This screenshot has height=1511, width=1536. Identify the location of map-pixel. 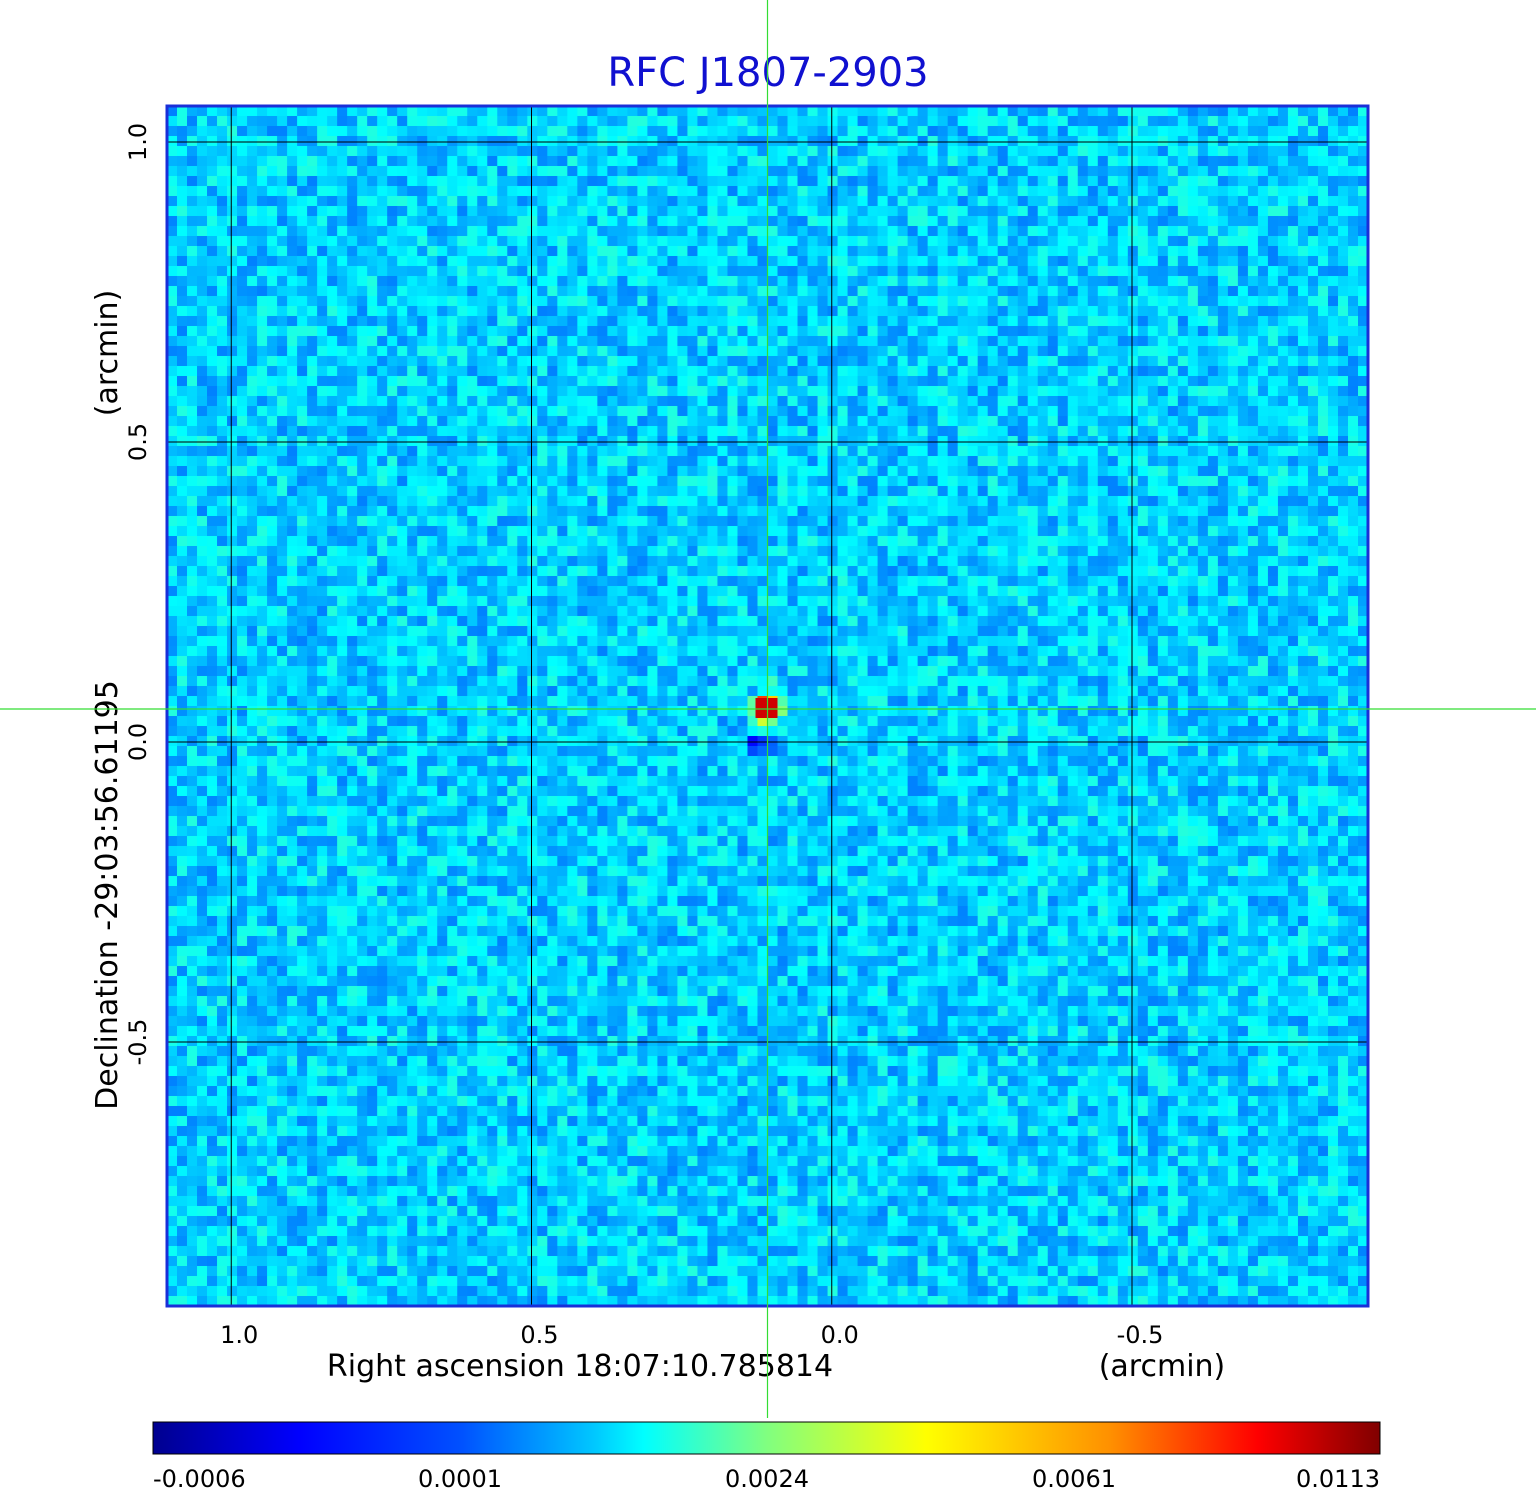
(172, 111).